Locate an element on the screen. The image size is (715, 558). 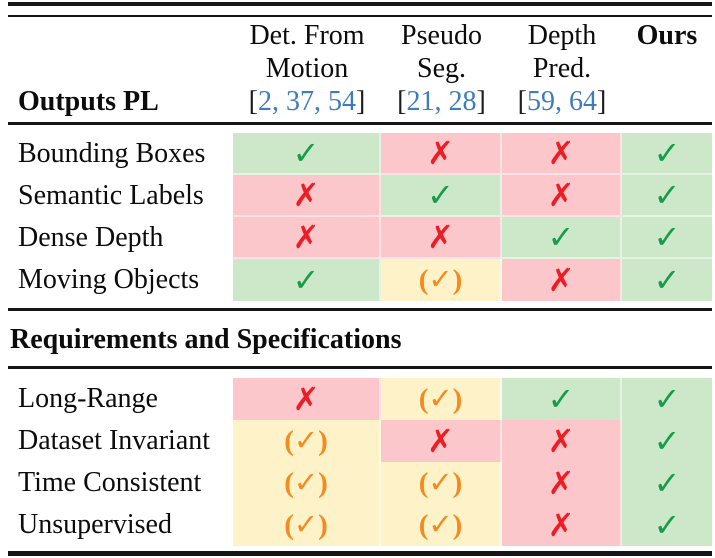
header-col-ours: Ours is located at coordinates (667, 35).